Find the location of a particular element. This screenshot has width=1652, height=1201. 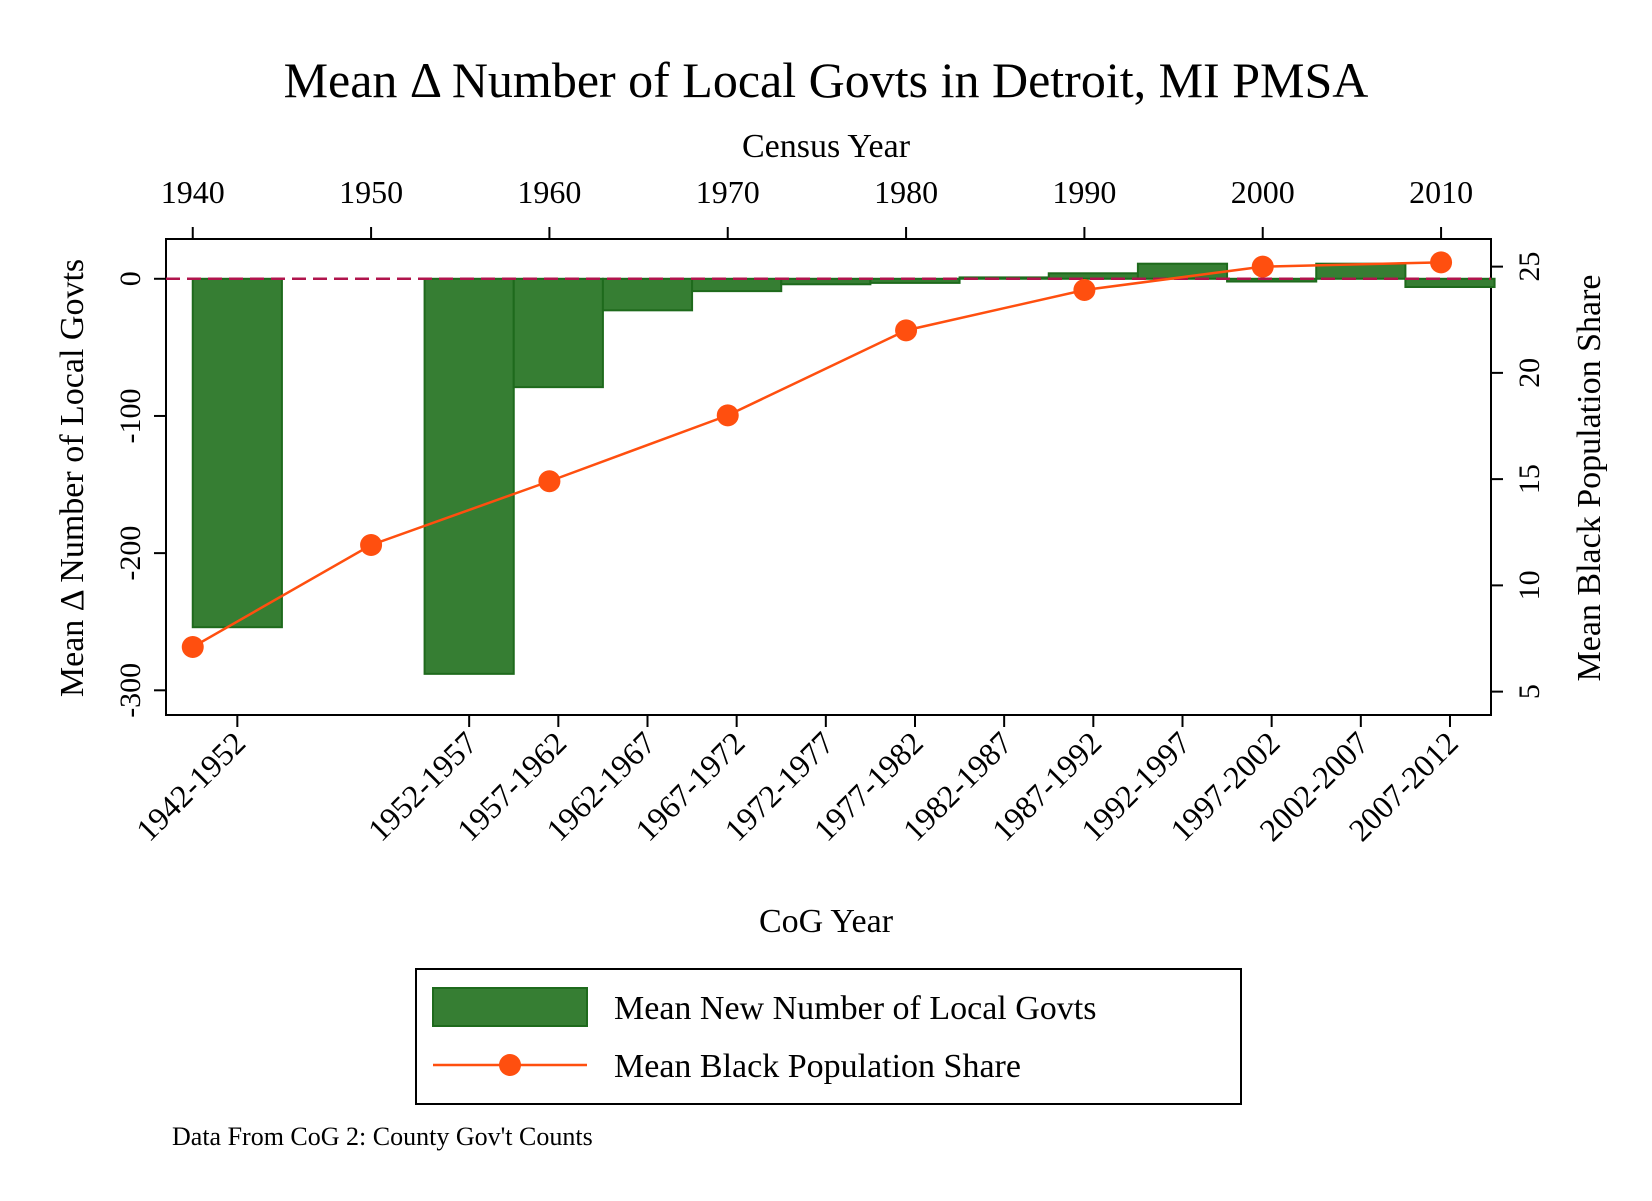

left-tick-label: -300 is located at coordinates (130, 690).